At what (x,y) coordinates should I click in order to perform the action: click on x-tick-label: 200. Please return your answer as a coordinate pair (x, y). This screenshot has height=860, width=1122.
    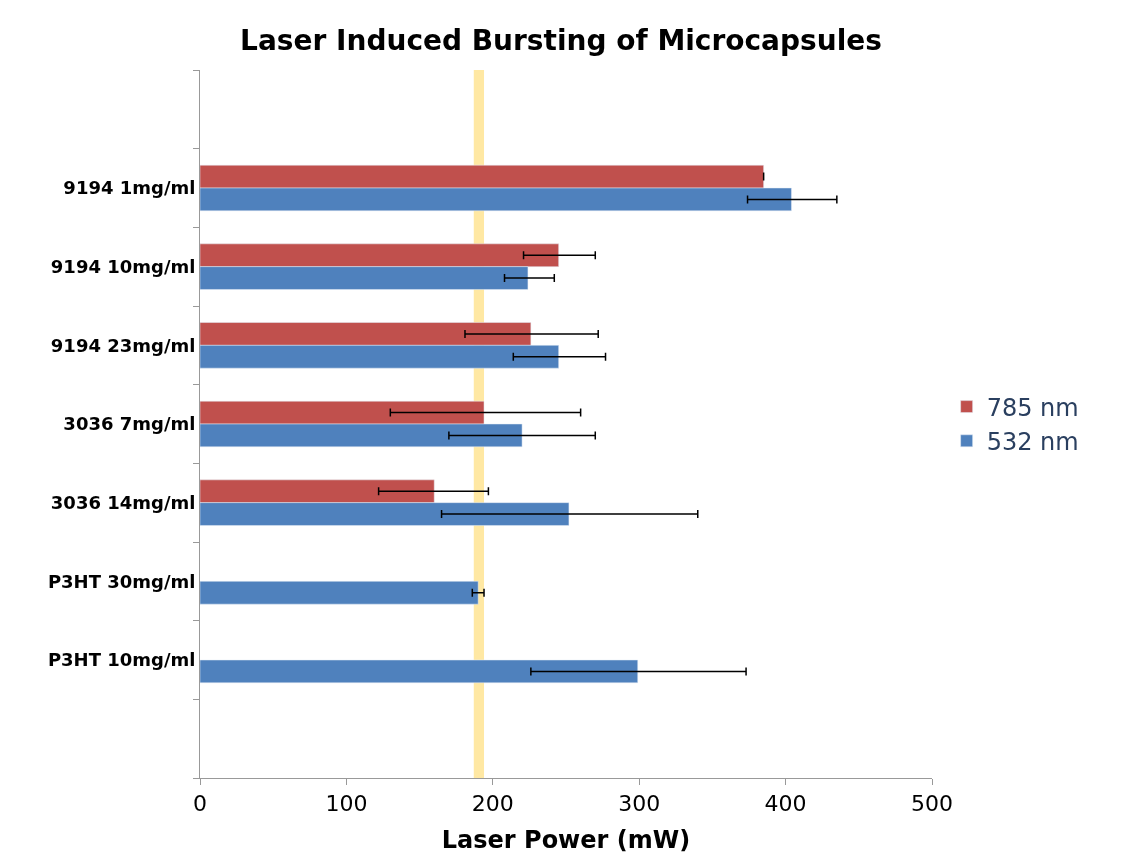
    Looking at the image, I should click on (492, 804).